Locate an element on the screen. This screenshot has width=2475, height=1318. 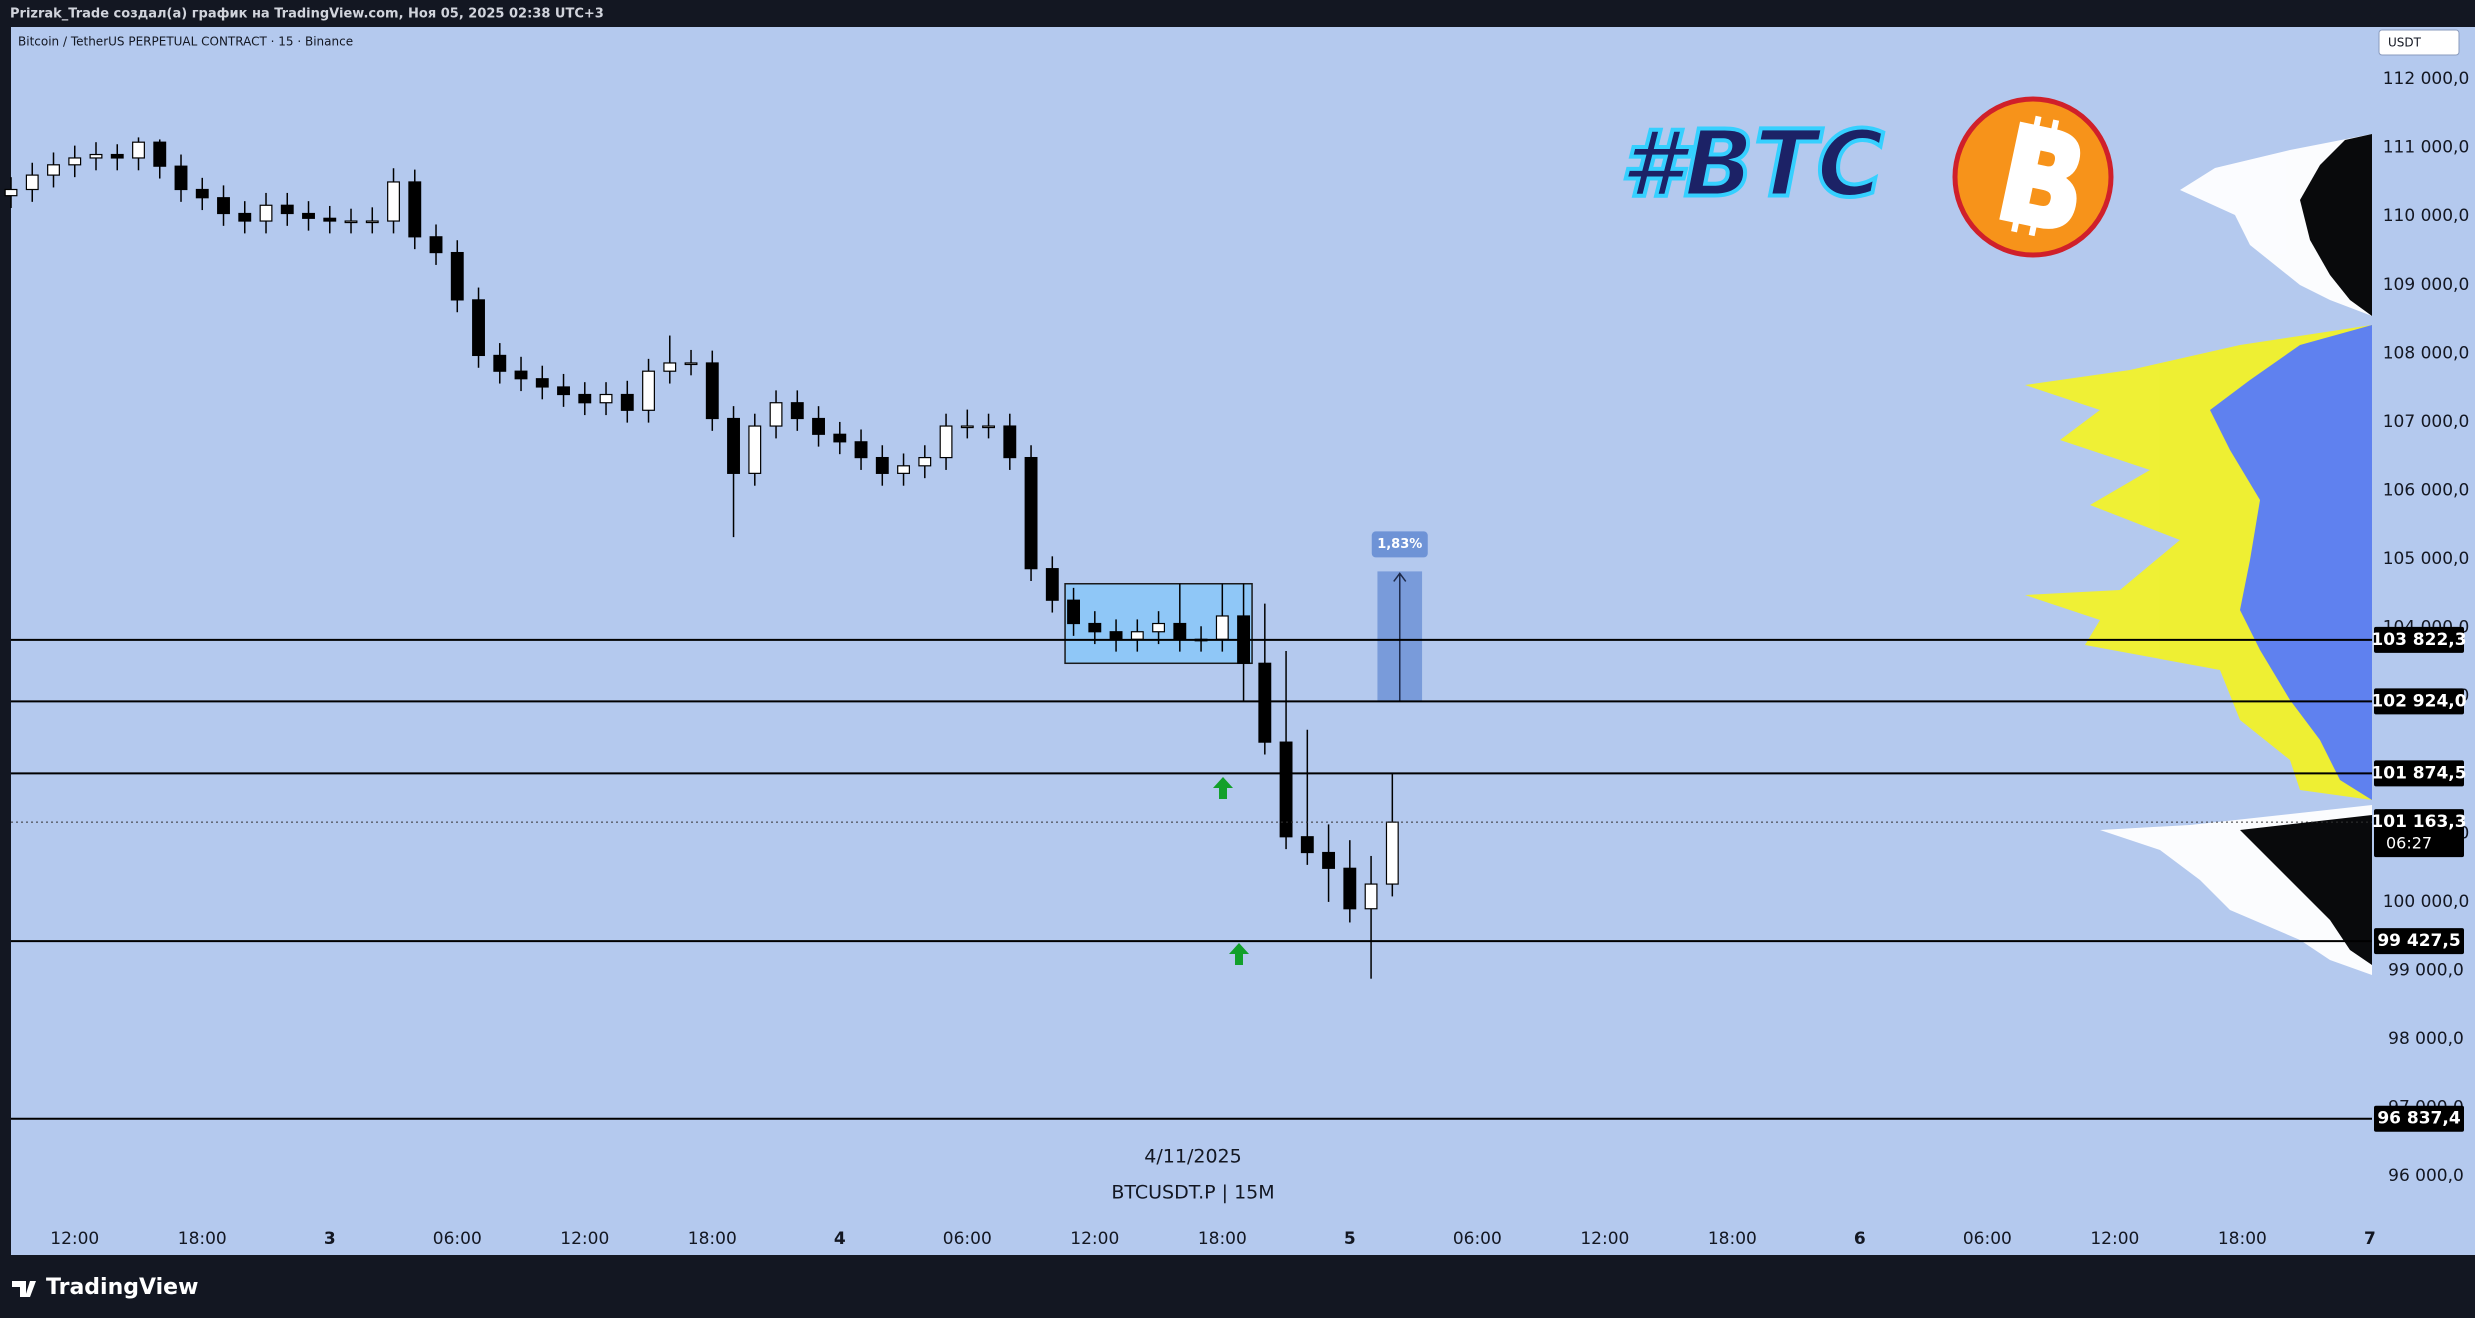
x-tick-label: 4 is located at coordinates (840, 1239).